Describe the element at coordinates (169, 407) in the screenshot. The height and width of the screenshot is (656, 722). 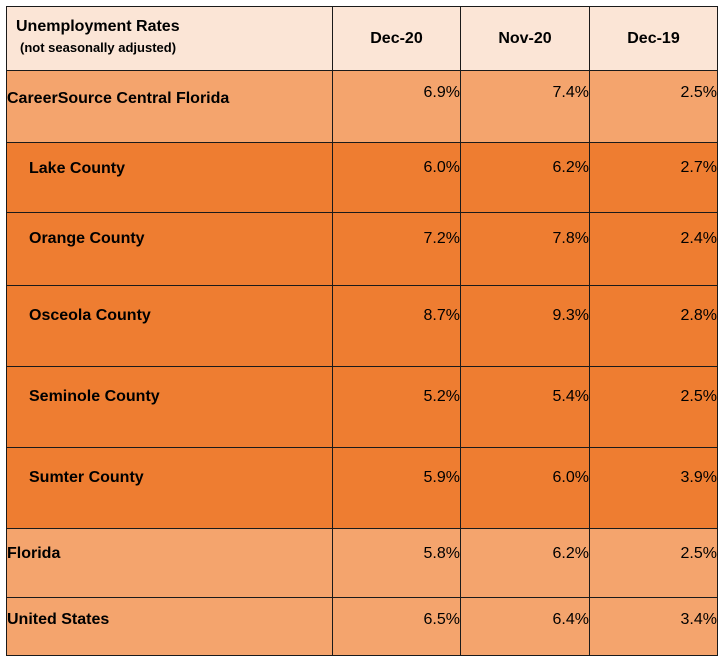
I see `row-label: Seminole County` at that location.